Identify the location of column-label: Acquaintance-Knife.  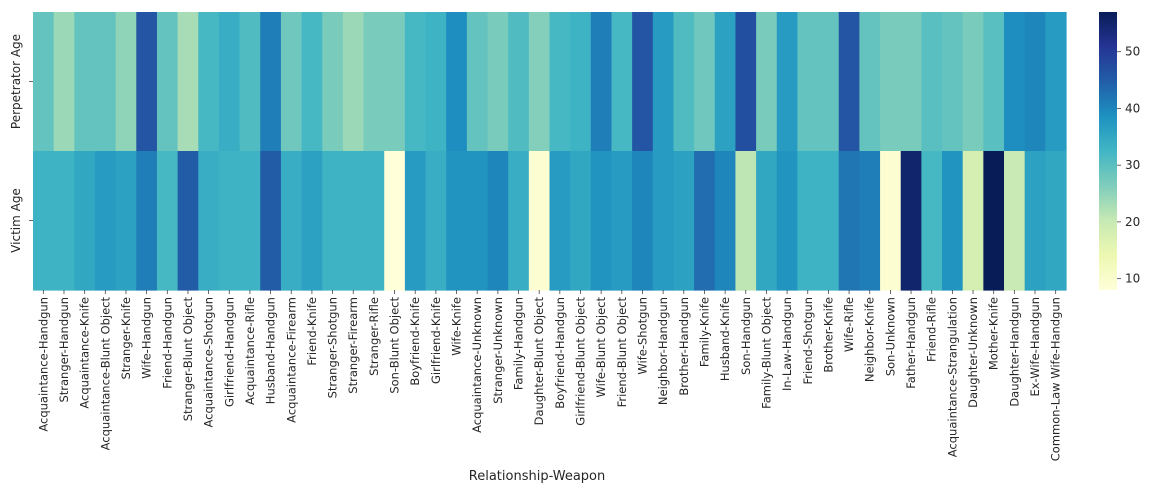
(85, 353).